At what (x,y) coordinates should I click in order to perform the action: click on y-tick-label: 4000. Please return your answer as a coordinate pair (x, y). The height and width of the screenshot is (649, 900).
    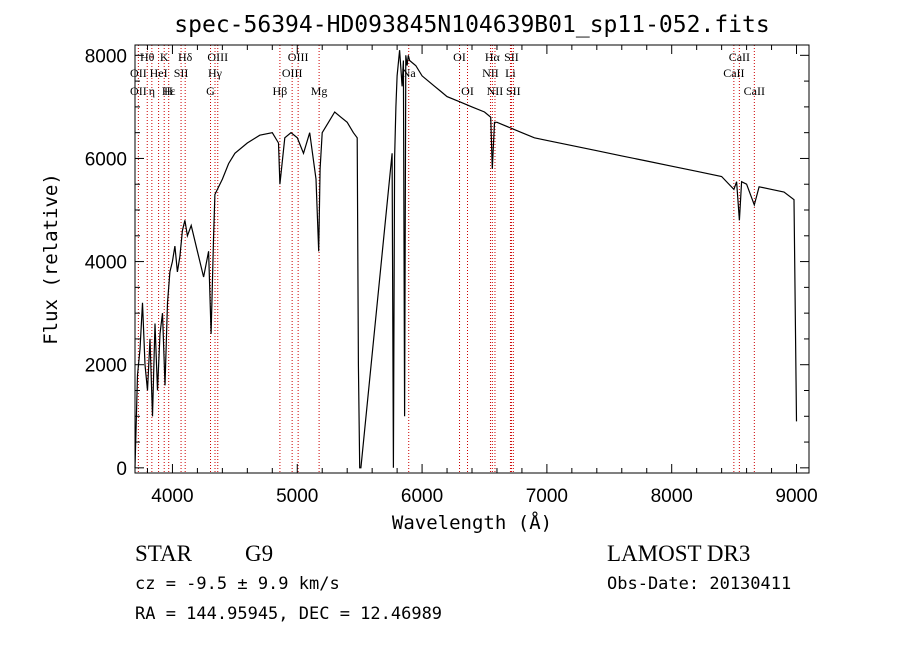
    Looking at the image, I should click on (106, 263).